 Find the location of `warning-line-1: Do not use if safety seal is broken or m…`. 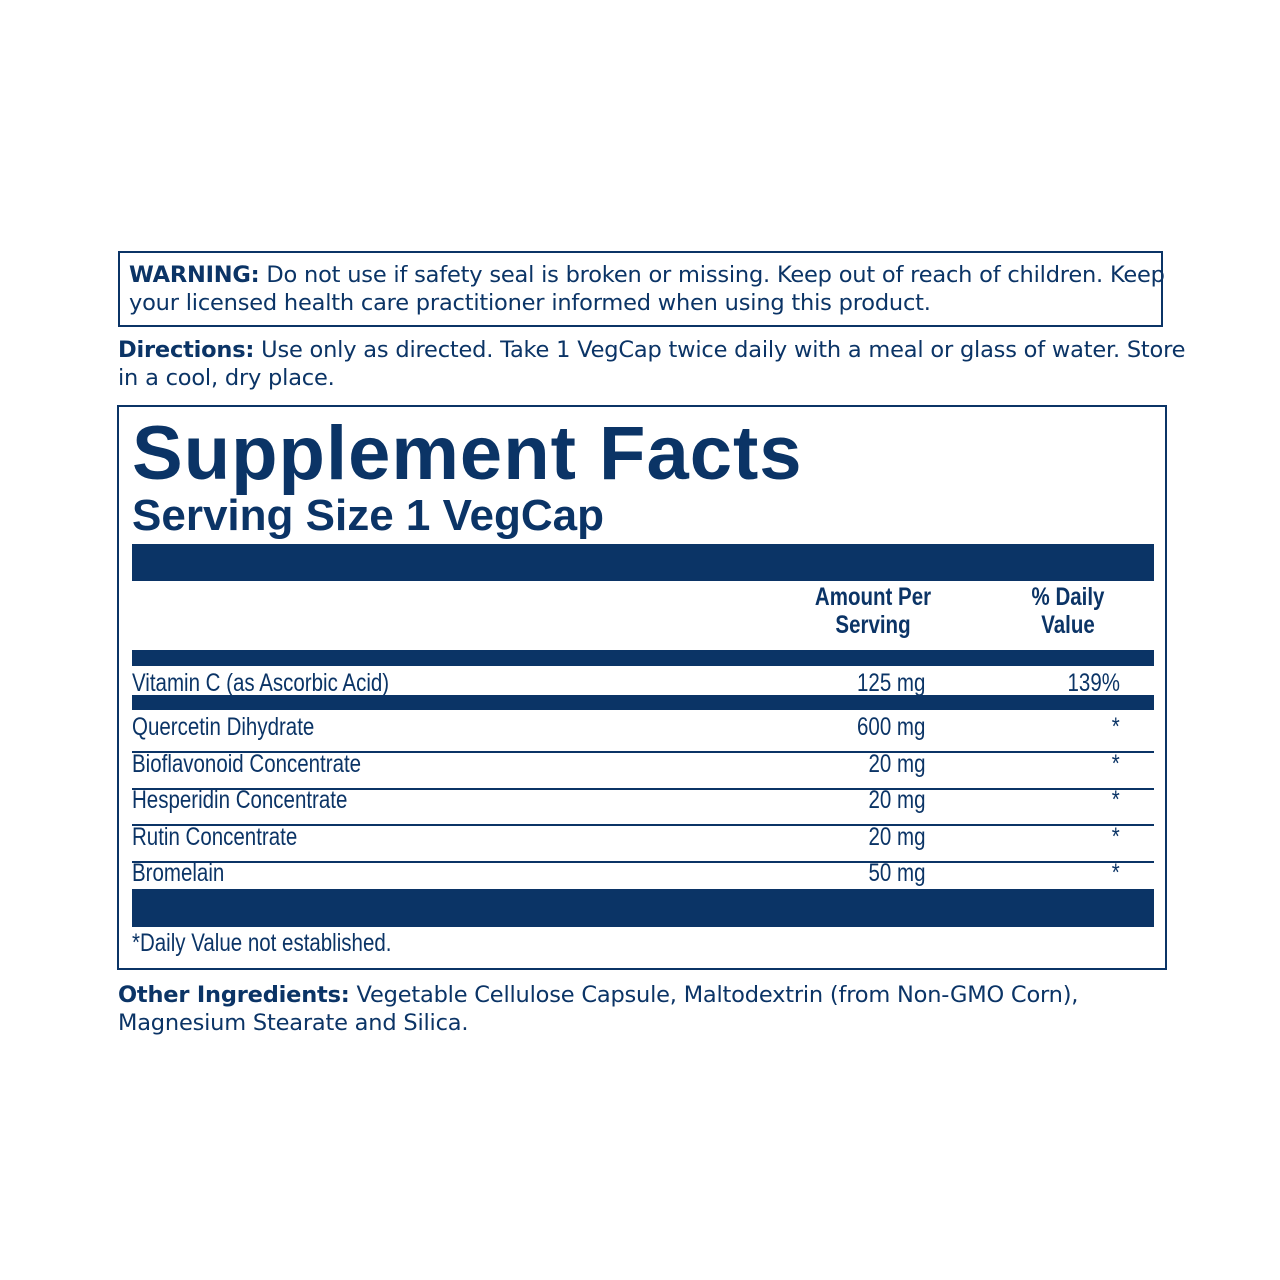

warning-line-1: Do not use if safety seal is broken or m… is located at coordinates (712, 275).